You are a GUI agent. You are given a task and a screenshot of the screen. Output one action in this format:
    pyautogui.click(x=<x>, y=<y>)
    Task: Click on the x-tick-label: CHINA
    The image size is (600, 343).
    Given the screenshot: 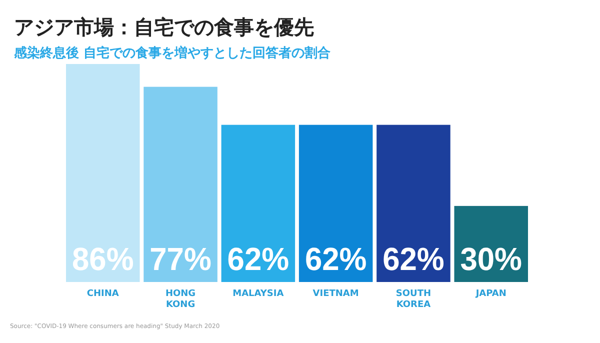 What is the action you would take?
    pyautogui.click(x=102, y=294)
    